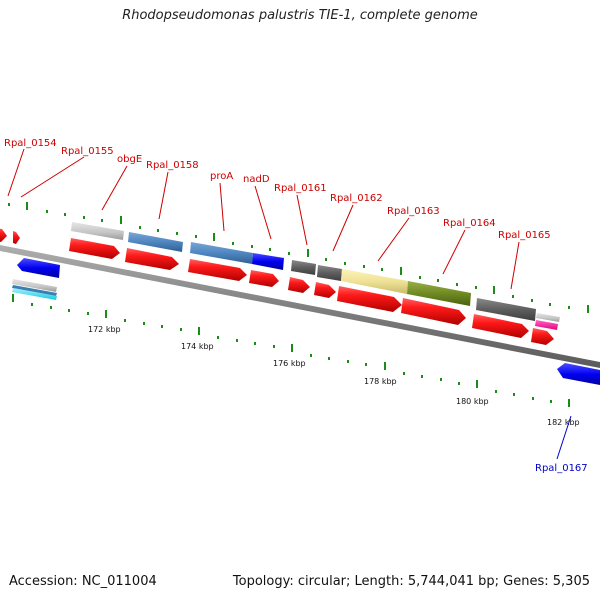  I want to click on gene-label-rpal-0165: Rpal_0165, so click(524, 235).